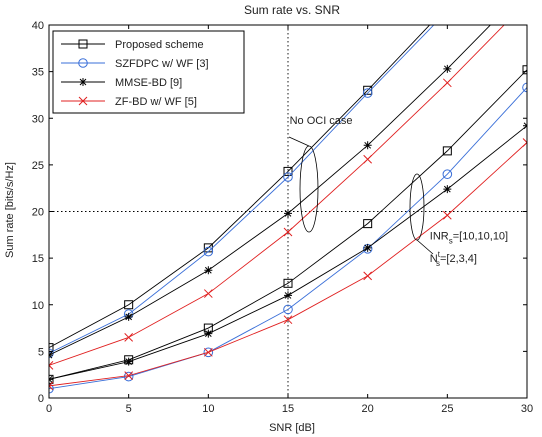 The width and height of the screenshot is (542, 437). Describe the element at coordinates (368, 409) in the screenshot. I see `x-tick-label: 20` at that location.